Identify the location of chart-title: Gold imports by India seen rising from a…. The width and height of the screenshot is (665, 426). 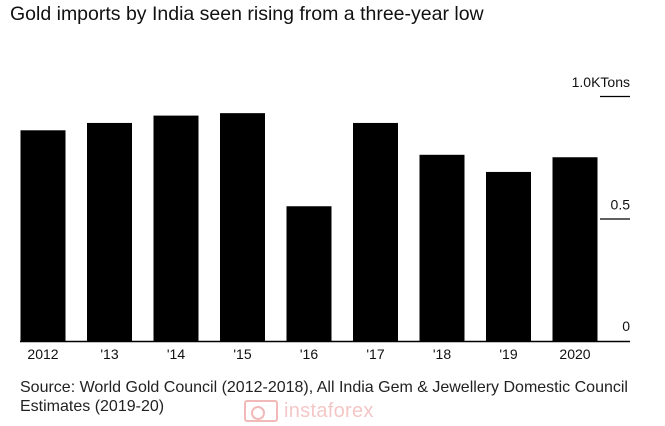
(247, 14).